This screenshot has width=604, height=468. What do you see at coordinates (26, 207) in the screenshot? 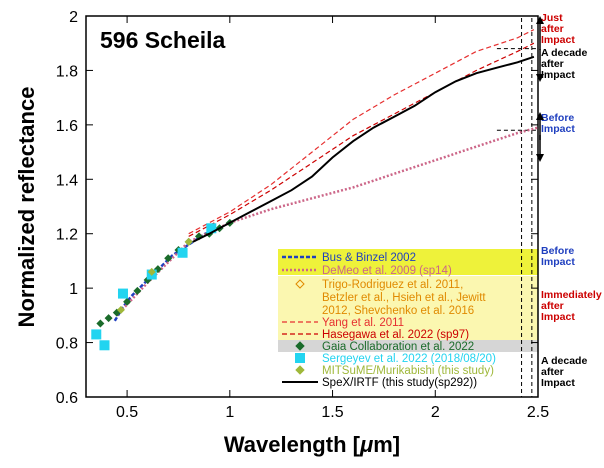
I see `y-axis-label: Normalized reflectance` at bounding box center [26, 207].